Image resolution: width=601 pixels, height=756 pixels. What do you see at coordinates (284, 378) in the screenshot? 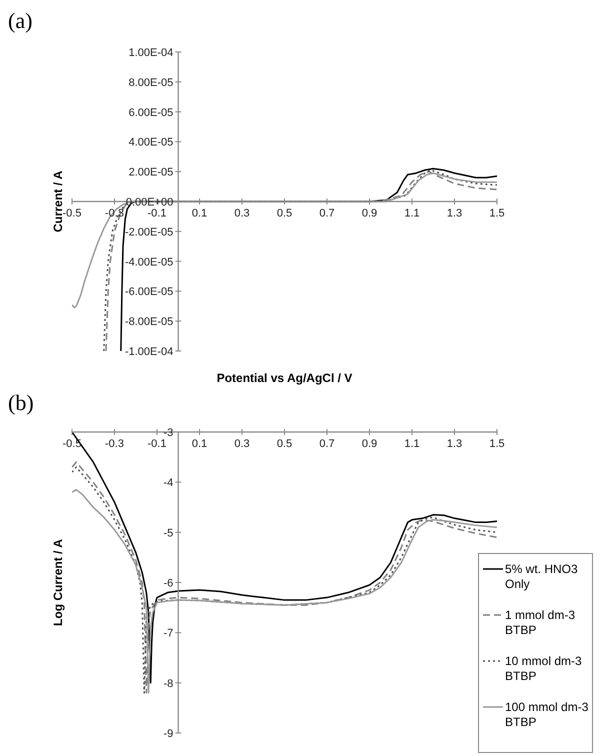
I see `x-axis-title: Potential vs Ag/AgCl / V` at bounding box center [284, 378].